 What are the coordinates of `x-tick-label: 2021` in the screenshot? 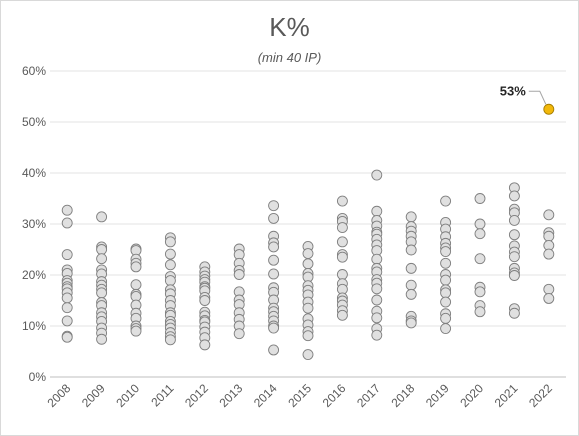 It's located at (506, 395).